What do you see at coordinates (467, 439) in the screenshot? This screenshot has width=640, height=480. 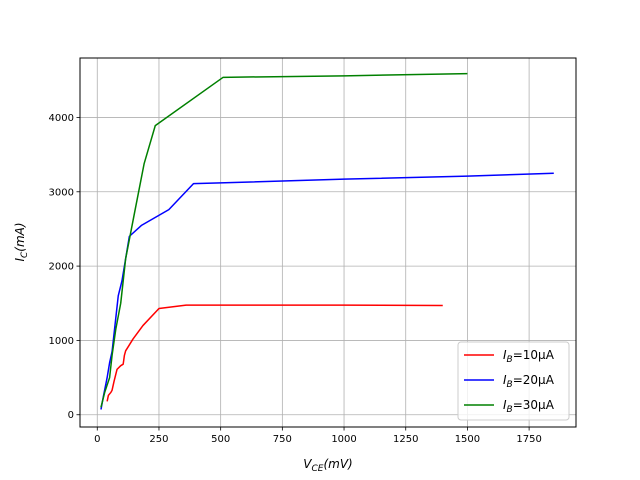 I see `x-tick-label: 1500` at bounding box center [467, 439].